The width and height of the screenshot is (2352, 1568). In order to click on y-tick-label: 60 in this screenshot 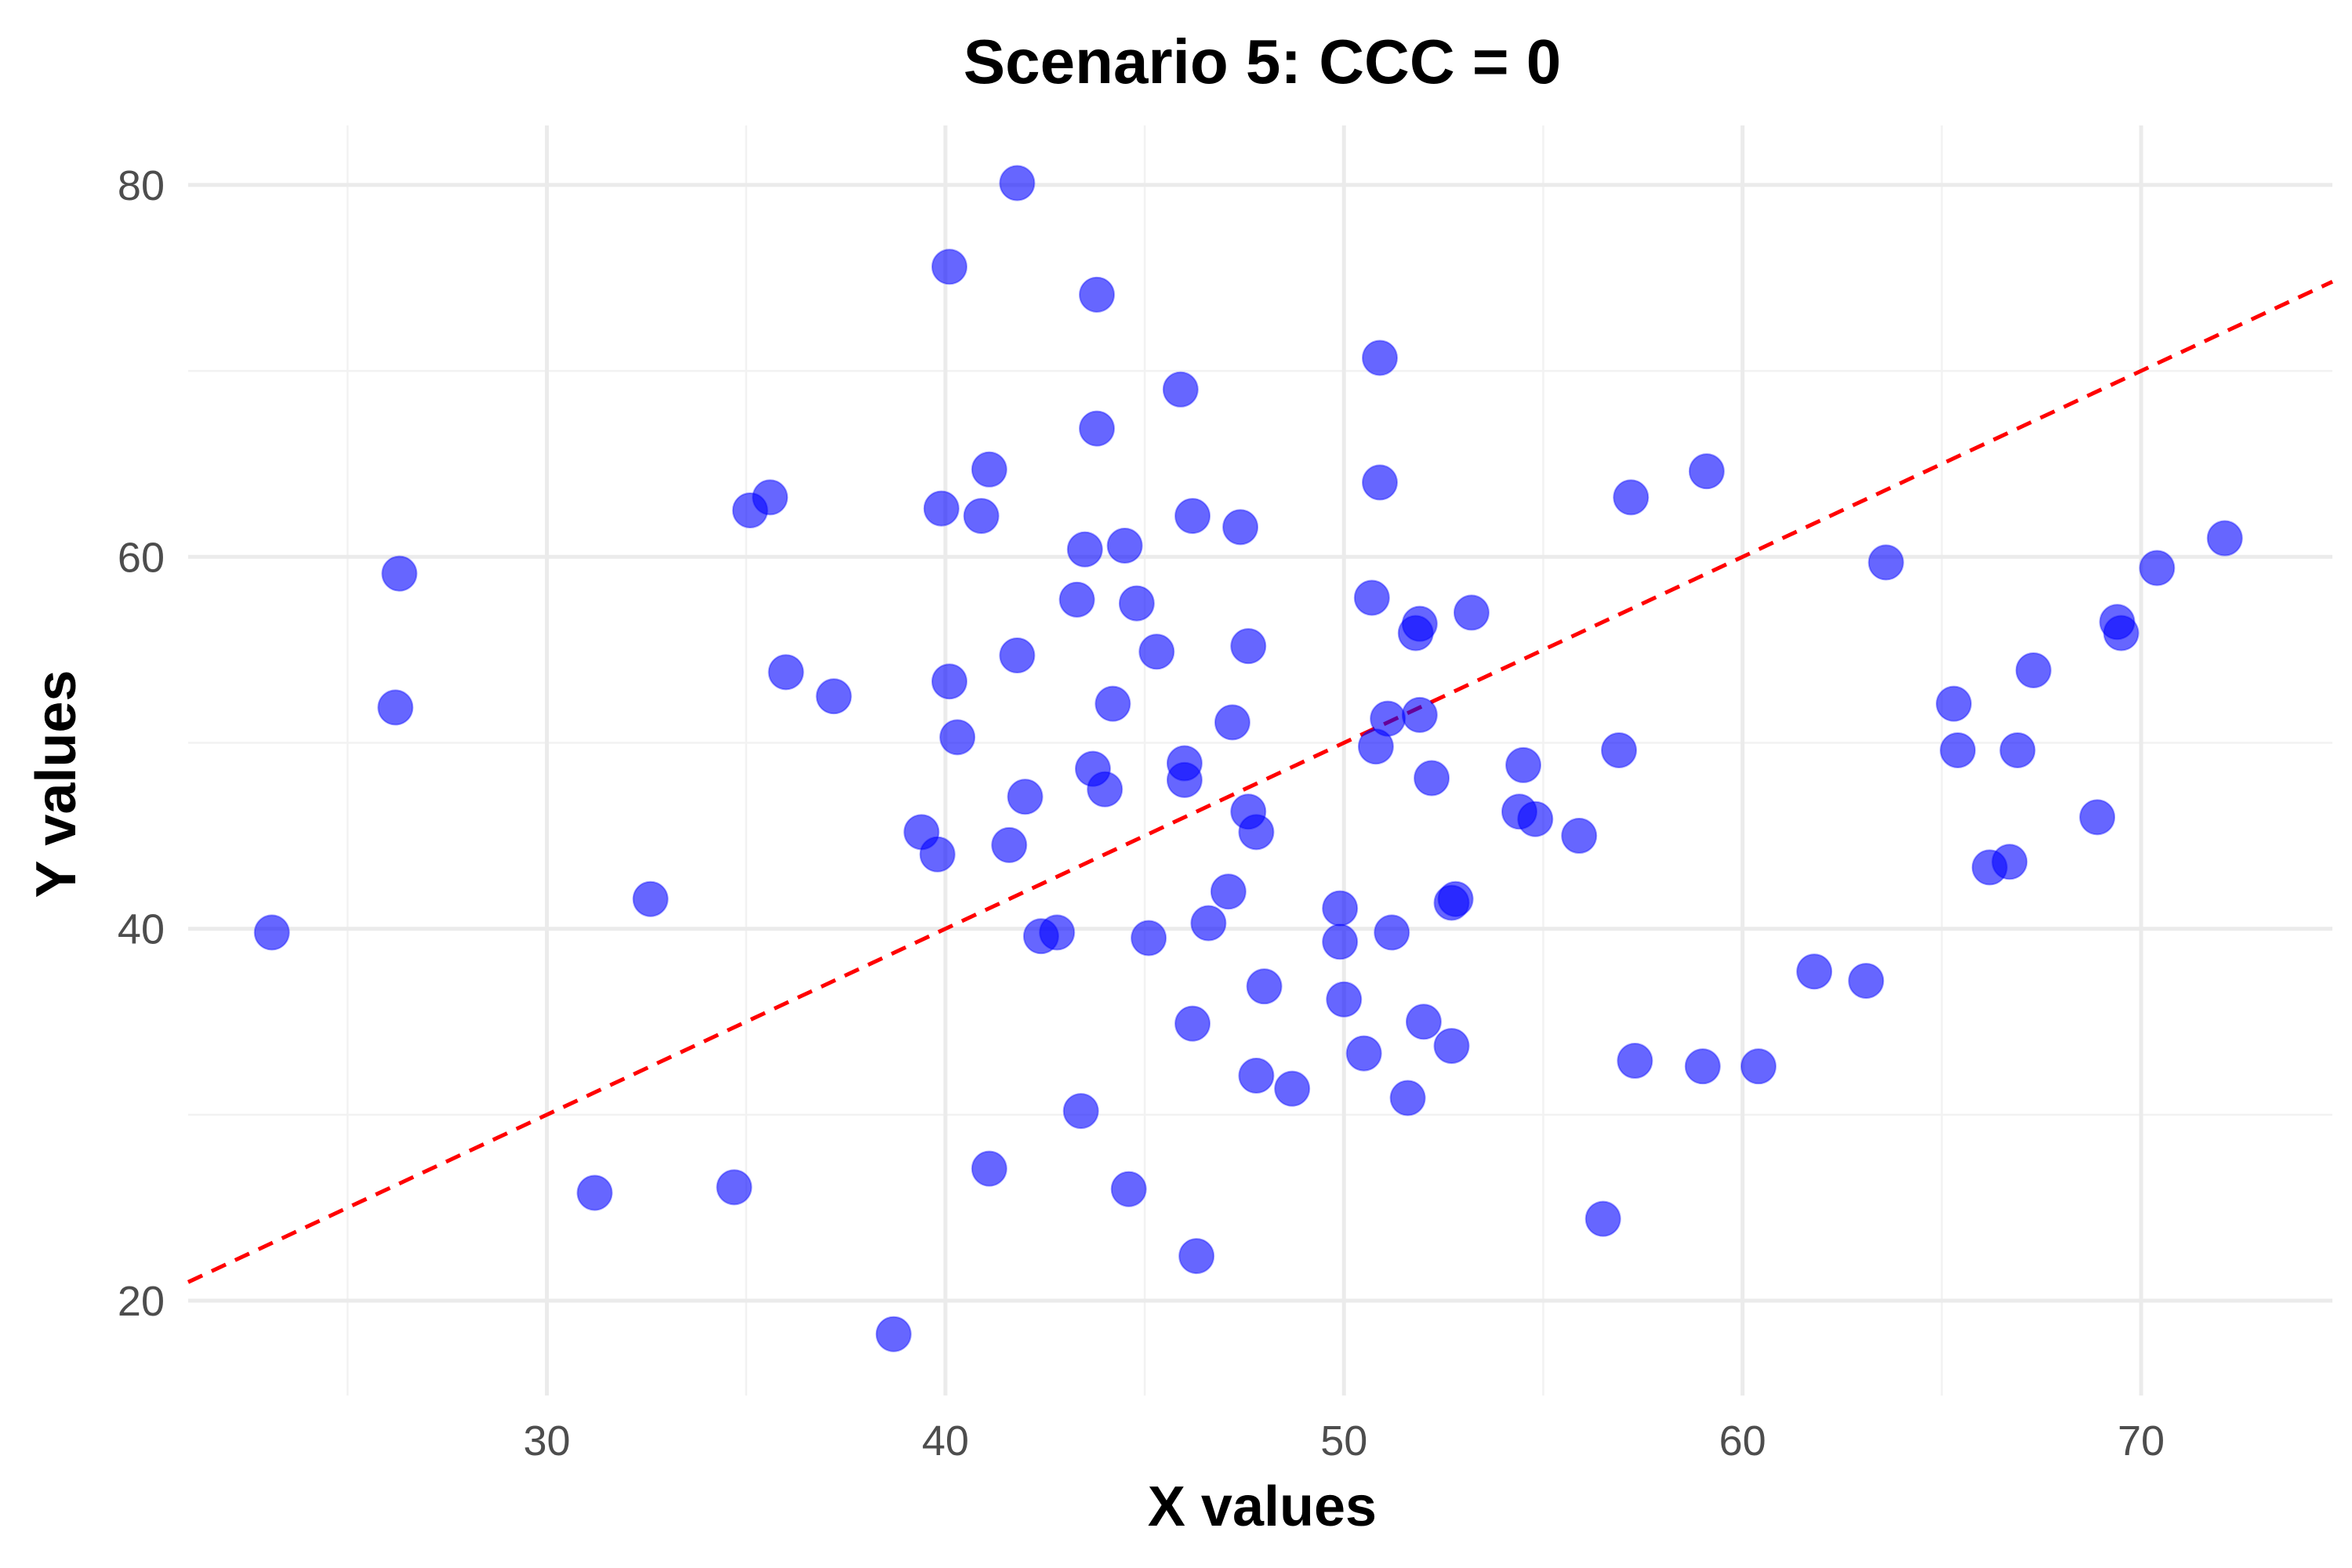, I will do `click(141, 557)`.